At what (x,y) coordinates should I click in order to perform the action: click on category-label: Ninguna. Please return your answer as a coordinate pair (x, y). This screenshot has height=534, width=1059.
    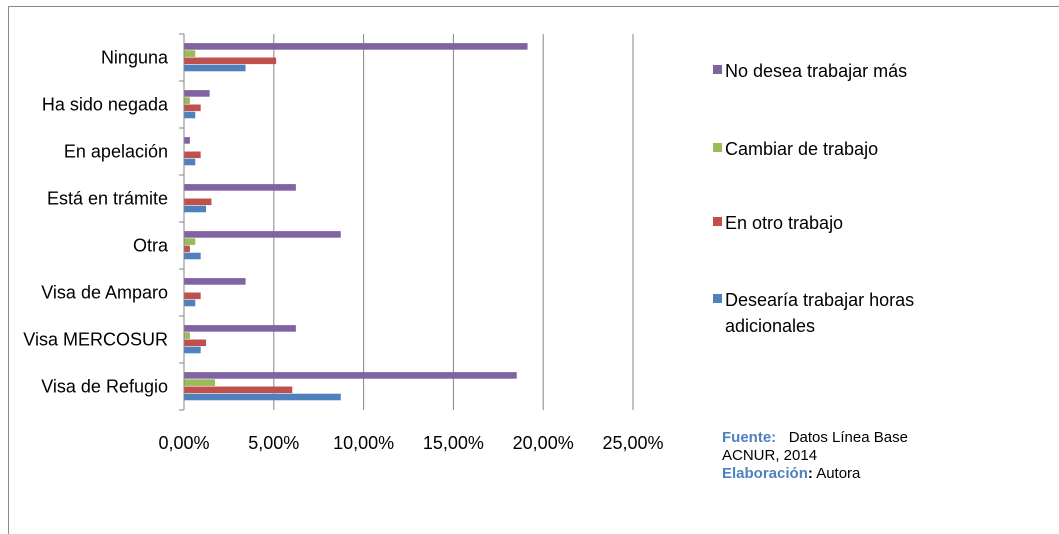
    Looking at the image, I should click on (135, 58).